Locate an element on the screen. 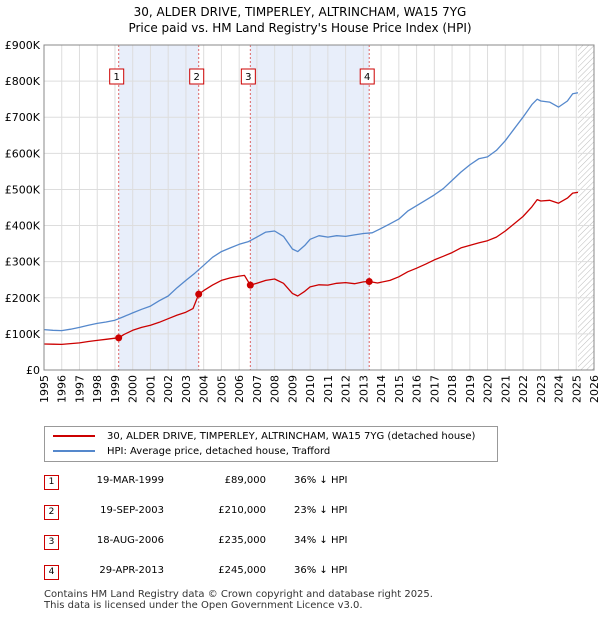 The width and height of the screenshot is (600, 620). x-tick-label: 2001 is located at coordinates (150, 389).